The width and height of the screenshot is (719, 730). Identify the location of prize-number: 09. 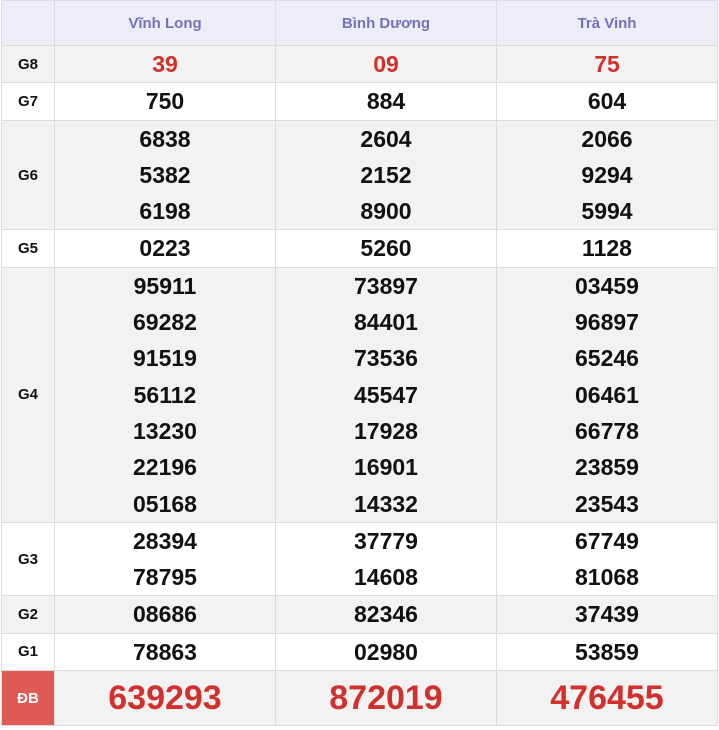
(386, 64).